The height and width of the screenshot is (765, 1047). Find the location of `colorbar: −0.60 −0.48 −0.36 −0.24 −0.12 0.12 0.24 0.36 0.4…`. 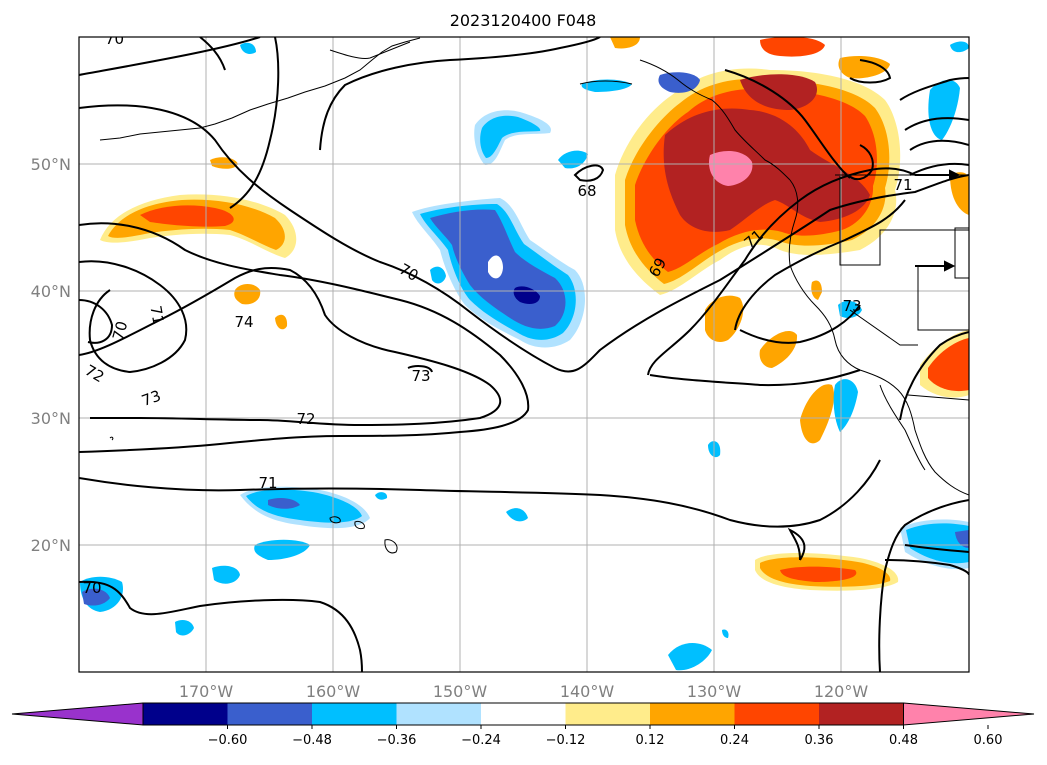

colorbar: −0.60 −0.48 −0.36 −0.24 −0.12 0.12 0.24 0.36 0.4… is located at coordinates (523, 725).